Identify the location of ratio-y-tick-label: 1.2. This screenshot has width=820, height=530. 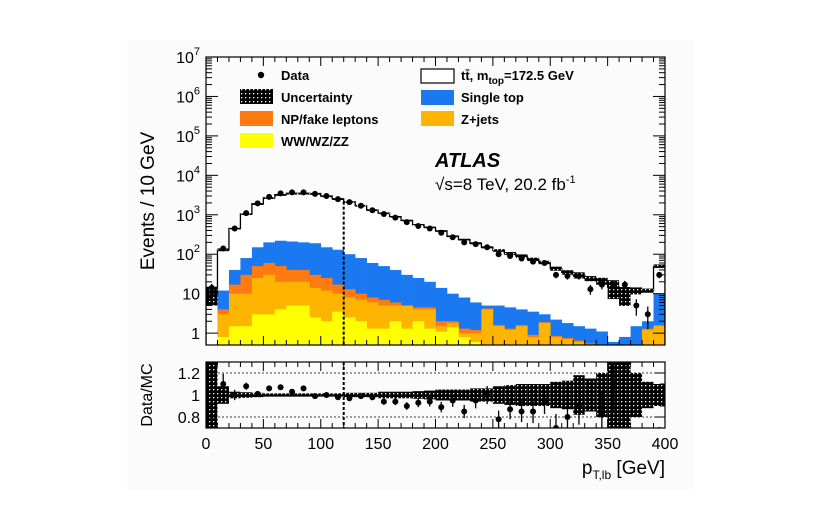
(189, 374).